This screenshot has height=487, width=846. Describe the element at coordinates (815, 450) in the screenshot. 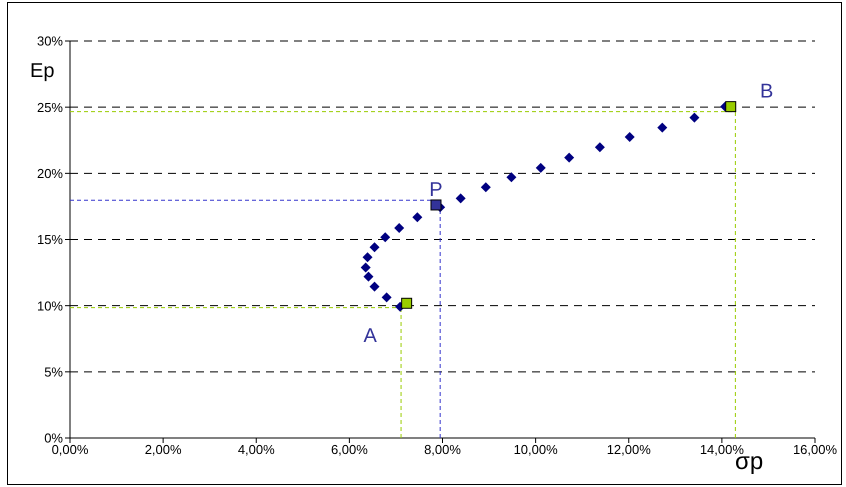

I see `x-tick-label: 16,00%` at that location.